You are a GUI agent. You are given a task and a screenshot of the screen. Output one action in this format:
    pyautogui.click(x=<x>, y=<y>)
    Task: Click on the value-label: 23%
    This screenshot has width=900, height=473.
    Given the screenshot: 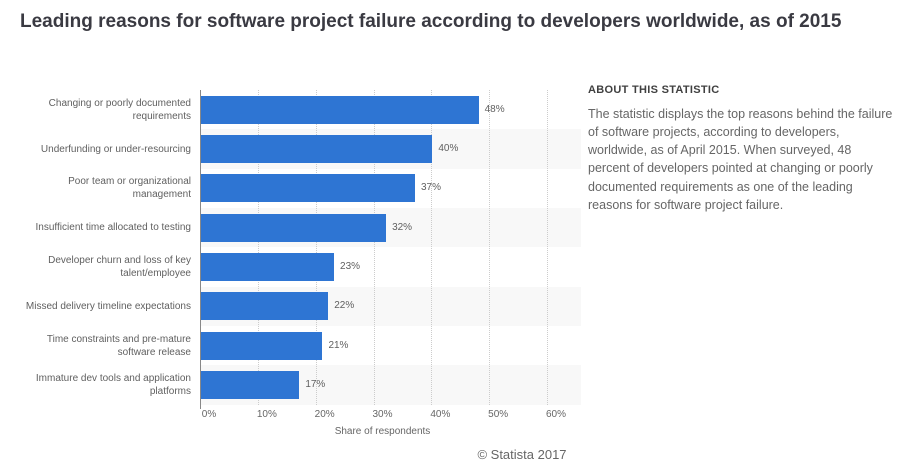 What is the action you would take?
    pyautogui.click(x=350, y=267)
    